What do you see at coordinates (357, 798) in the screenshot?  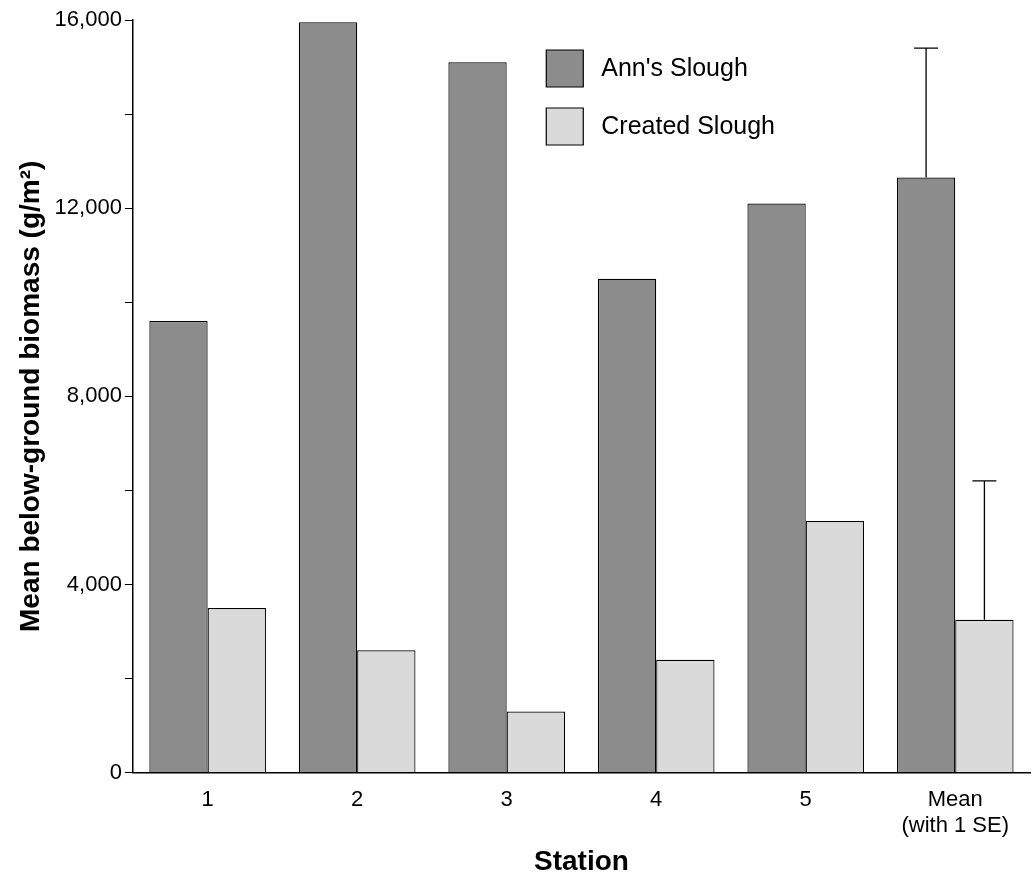 I see `x-tick-label: 2` at bounding box center [357, 798].